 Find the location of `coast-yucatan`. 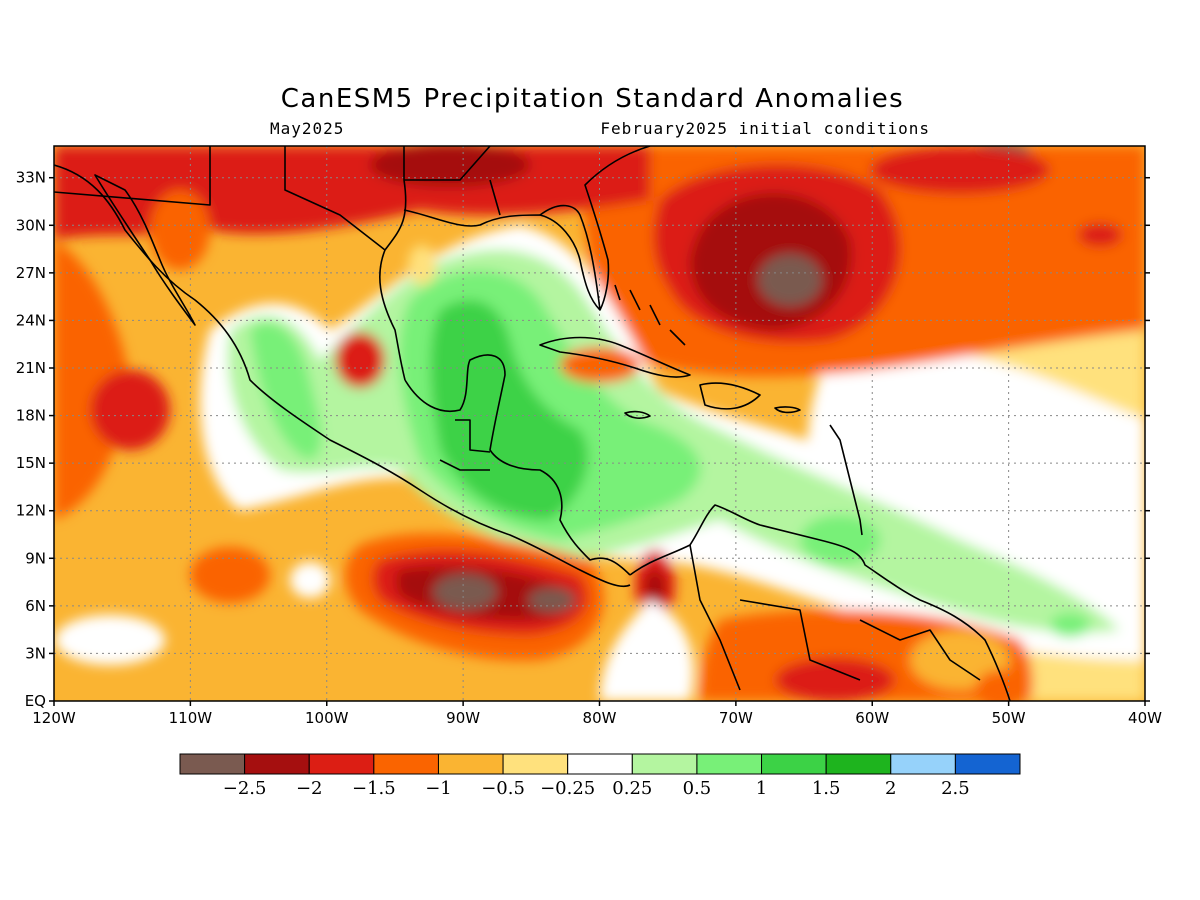

coast-yucatan is located at coordinates (517, 465).